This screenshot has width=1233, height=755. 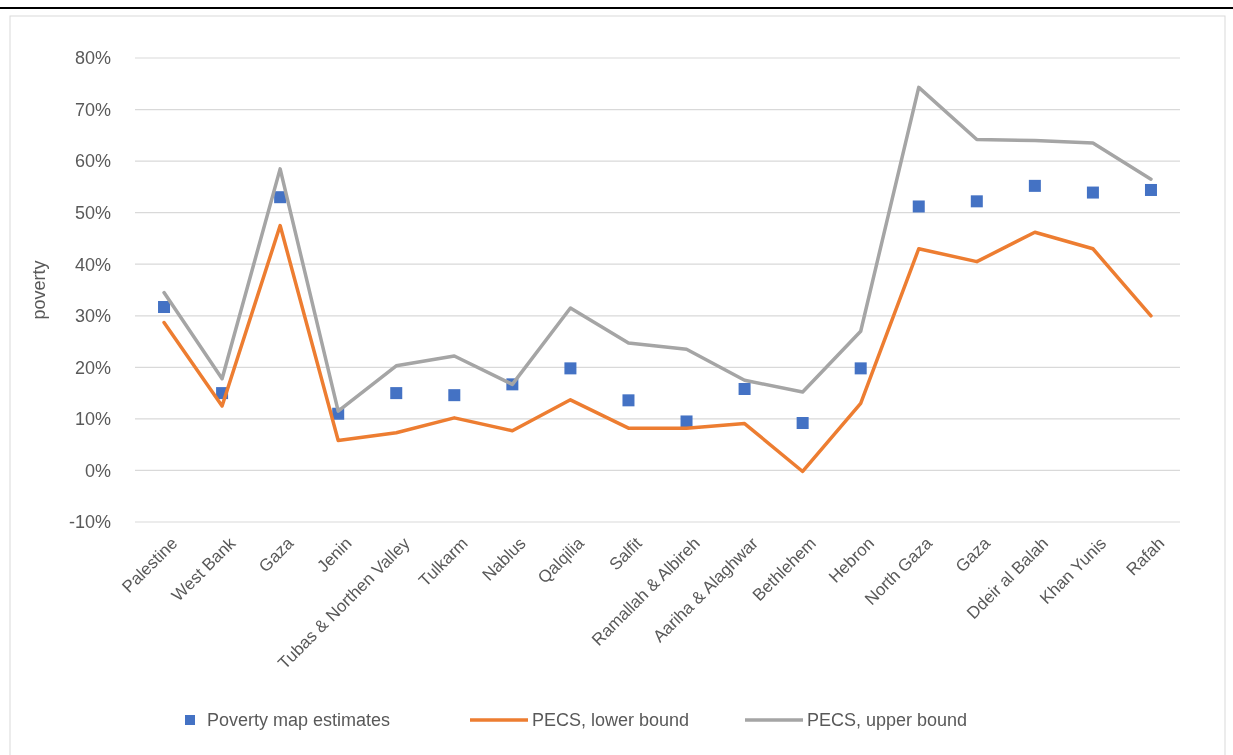 I want to click on y-tick-label: 20%, so click(x=92, y=367).